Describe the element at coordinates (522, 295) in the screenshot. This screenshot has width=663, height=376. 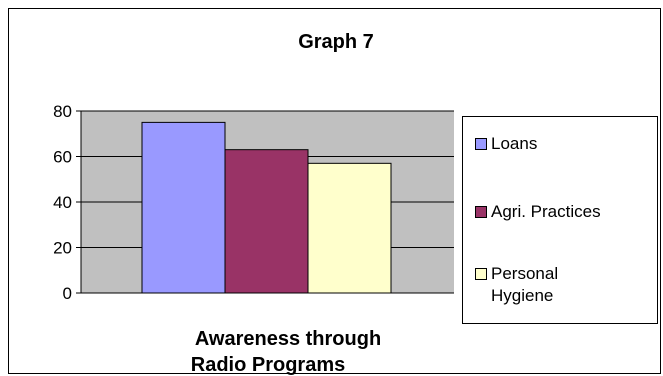
I see `legend-label-personal-hygiene-line-2: Hygiene` at that location.